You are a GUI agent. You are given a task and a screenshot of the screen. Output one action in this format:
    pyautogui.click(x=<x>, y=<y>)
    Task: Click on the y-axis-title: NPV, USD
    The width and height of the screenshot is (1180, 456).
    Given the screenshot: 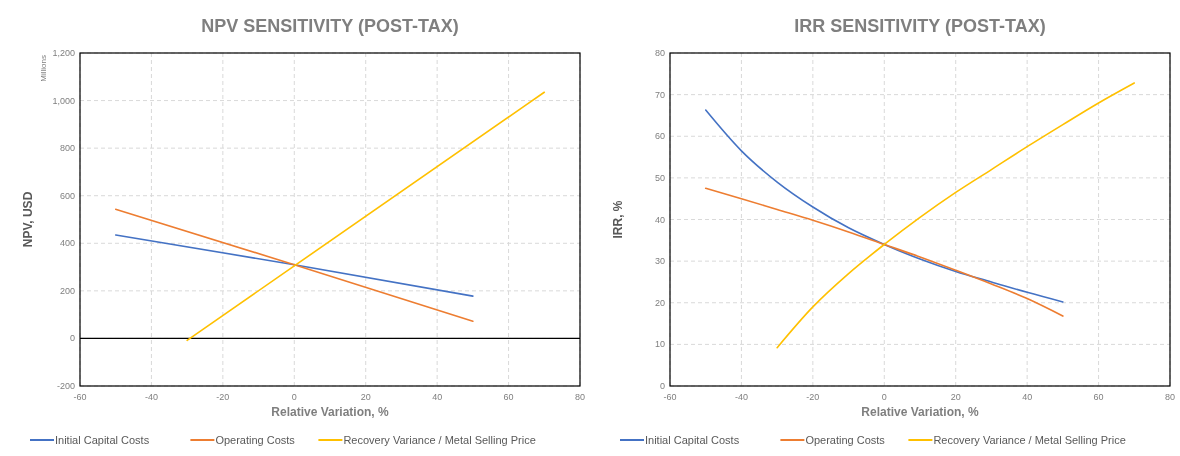 What is the action you would take?
    pyautogui.click(x=28, y=219)
    